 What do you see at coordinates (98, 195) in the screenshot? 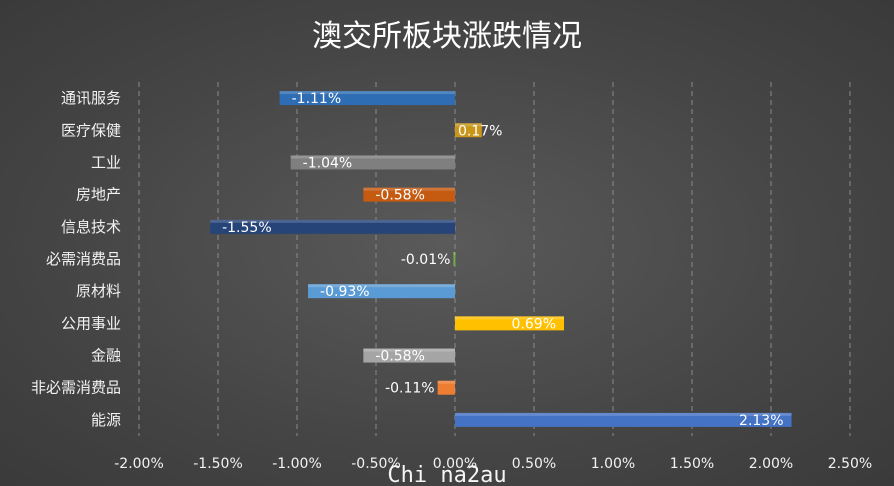
I see `category-label: 房地产` at bounding box center [98, 195].